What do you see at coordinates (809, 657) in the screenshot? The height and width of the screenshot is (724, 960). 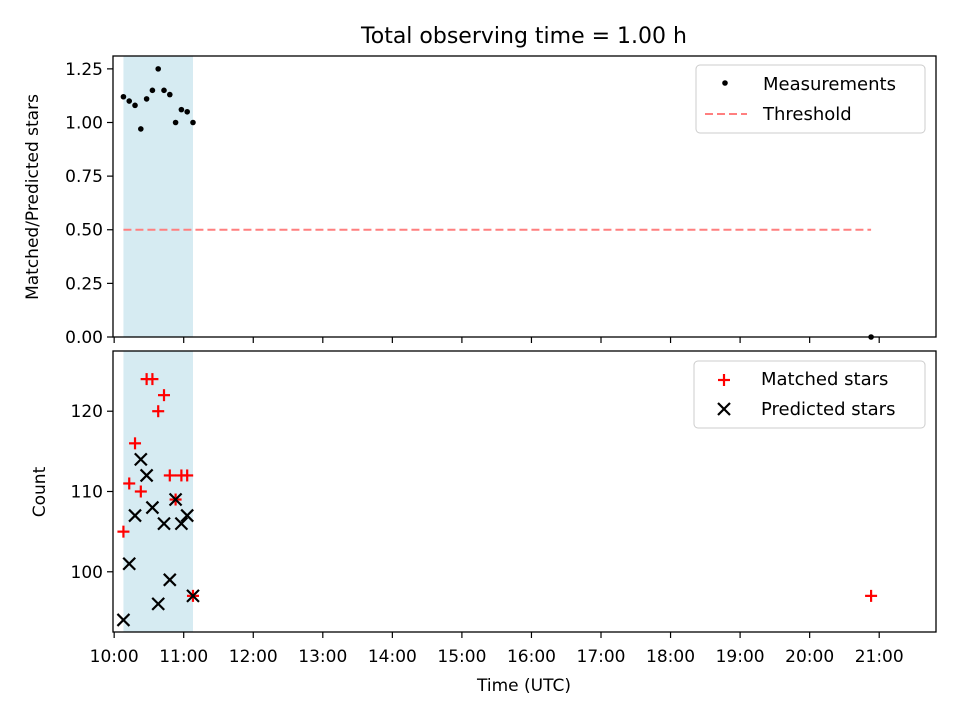 I see `x-tick-label: 20:00` at bounding box center [809, 657].